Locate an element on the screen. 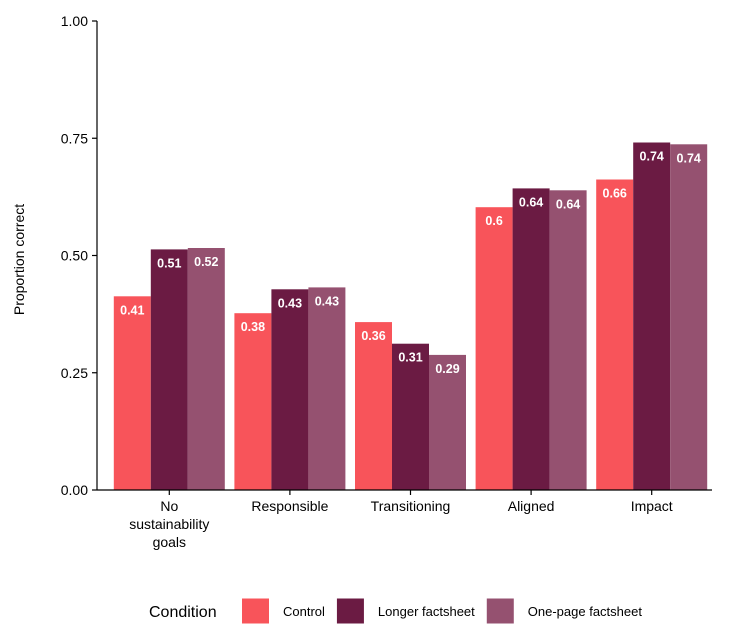  bar-value-label: 0.36 is located at coordinates (373, 336).